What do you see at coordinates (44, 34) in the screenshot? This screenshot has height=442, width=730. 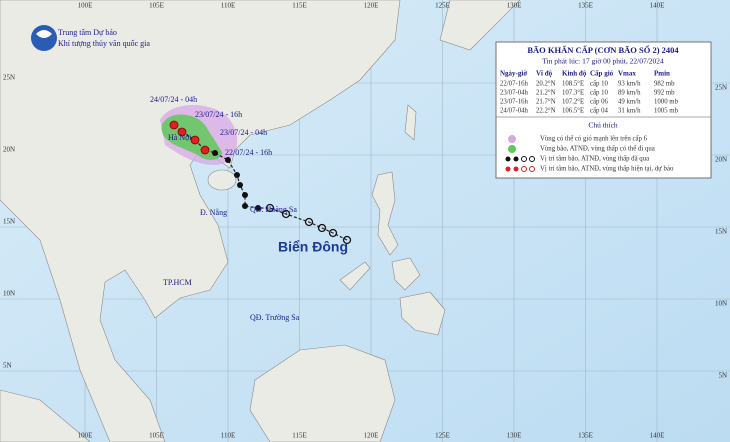 I see `logo-mark` at bounding box center [44, 34].